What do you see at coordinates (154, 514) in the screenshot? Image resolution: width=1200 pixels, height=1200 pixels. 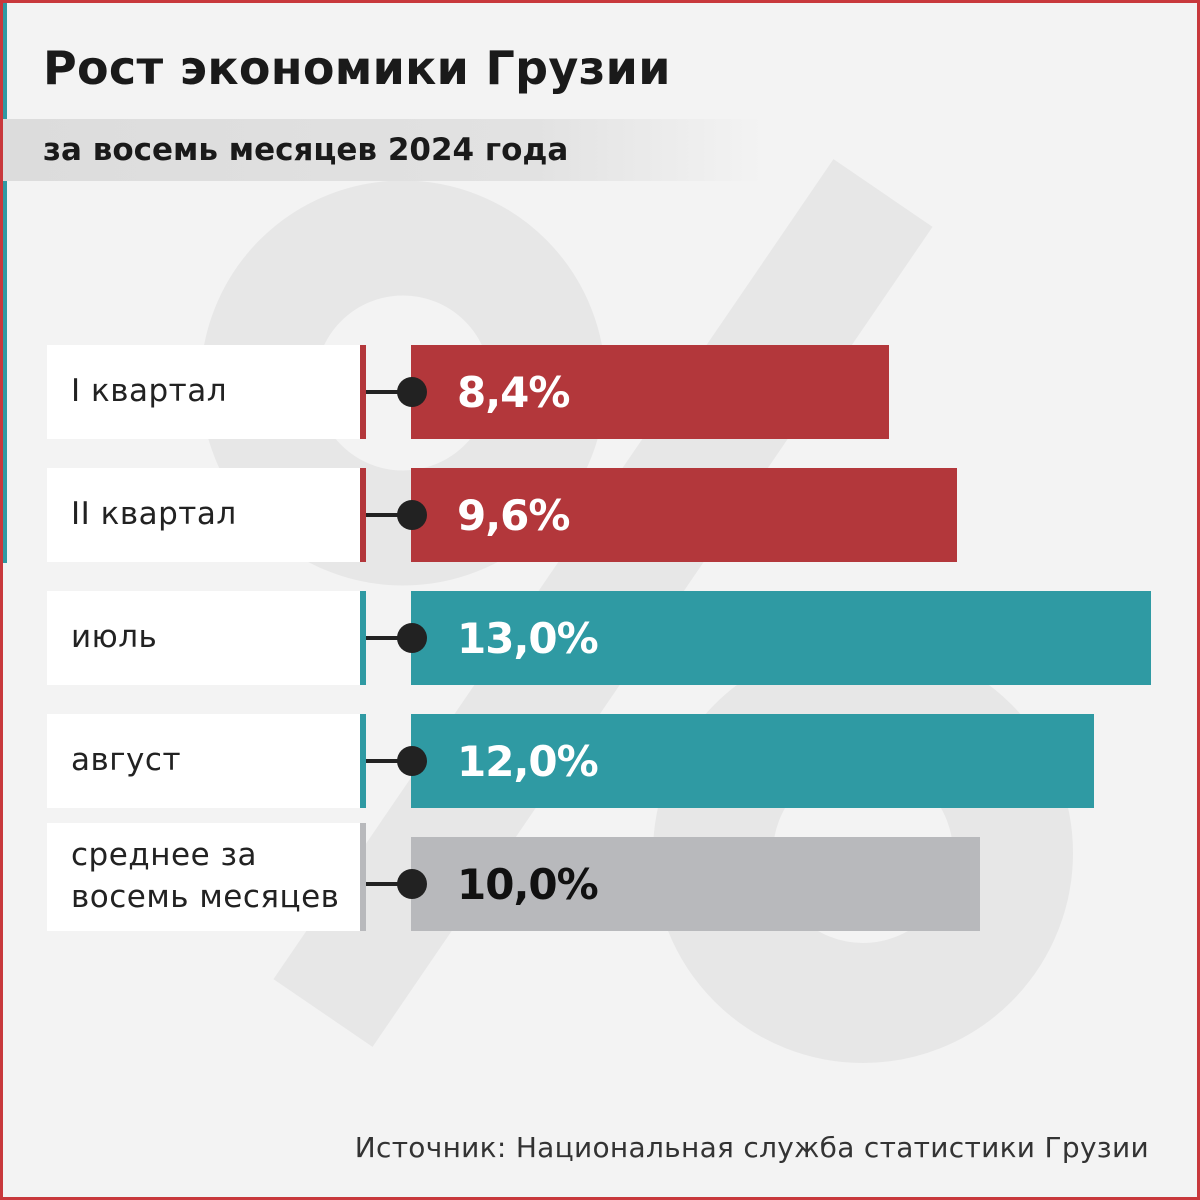 I see `category-label: II квартал` at bounding box center [154, 514].